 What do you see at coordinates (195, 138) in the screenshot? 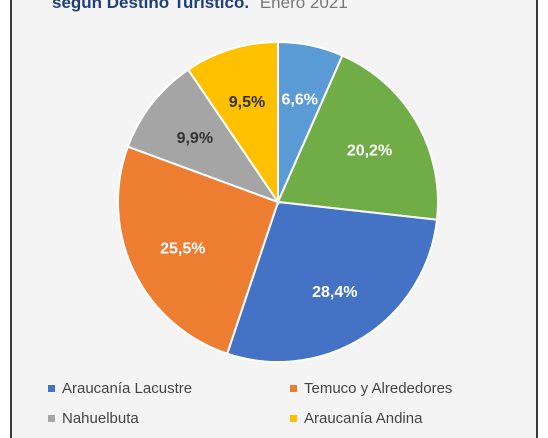
I see `pie-data-label-4: 9,9%` at bounding box center [195, 138].